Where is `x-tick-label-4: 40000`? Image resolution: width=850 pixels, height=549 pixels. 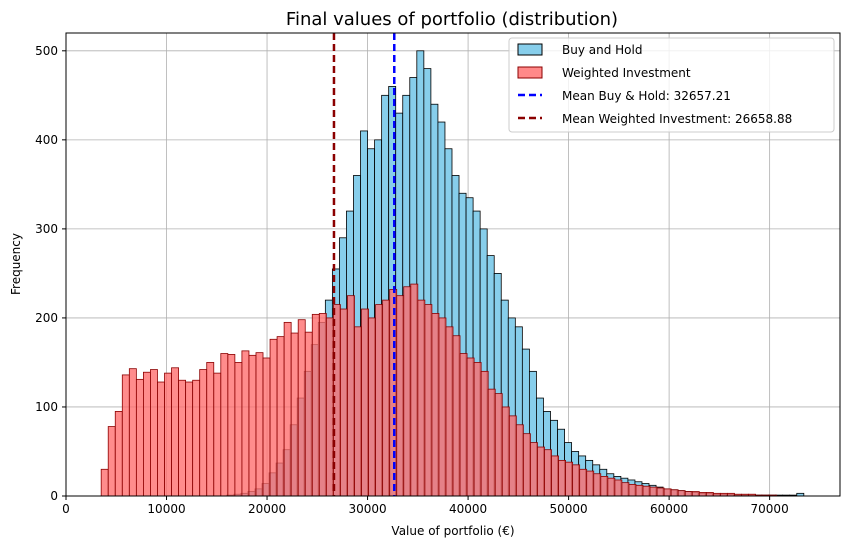 x-tick-label-4: 40000 is located at coordinates (468, 509).